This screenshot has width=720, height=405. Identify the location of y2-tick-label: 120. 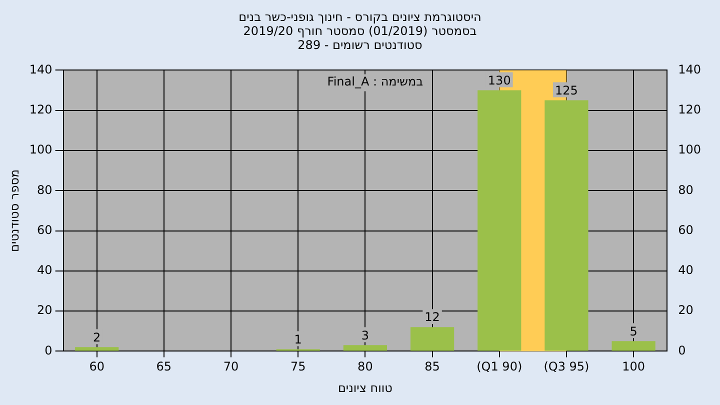
(689, 109).